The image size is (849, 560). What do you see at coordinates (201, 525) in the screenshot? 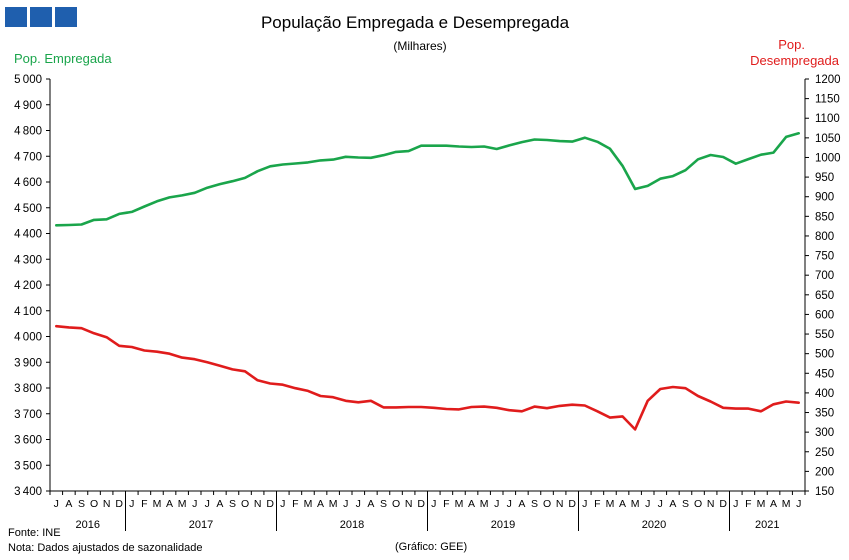
I see `year-label: 2017` at bounding box center [201, 525].